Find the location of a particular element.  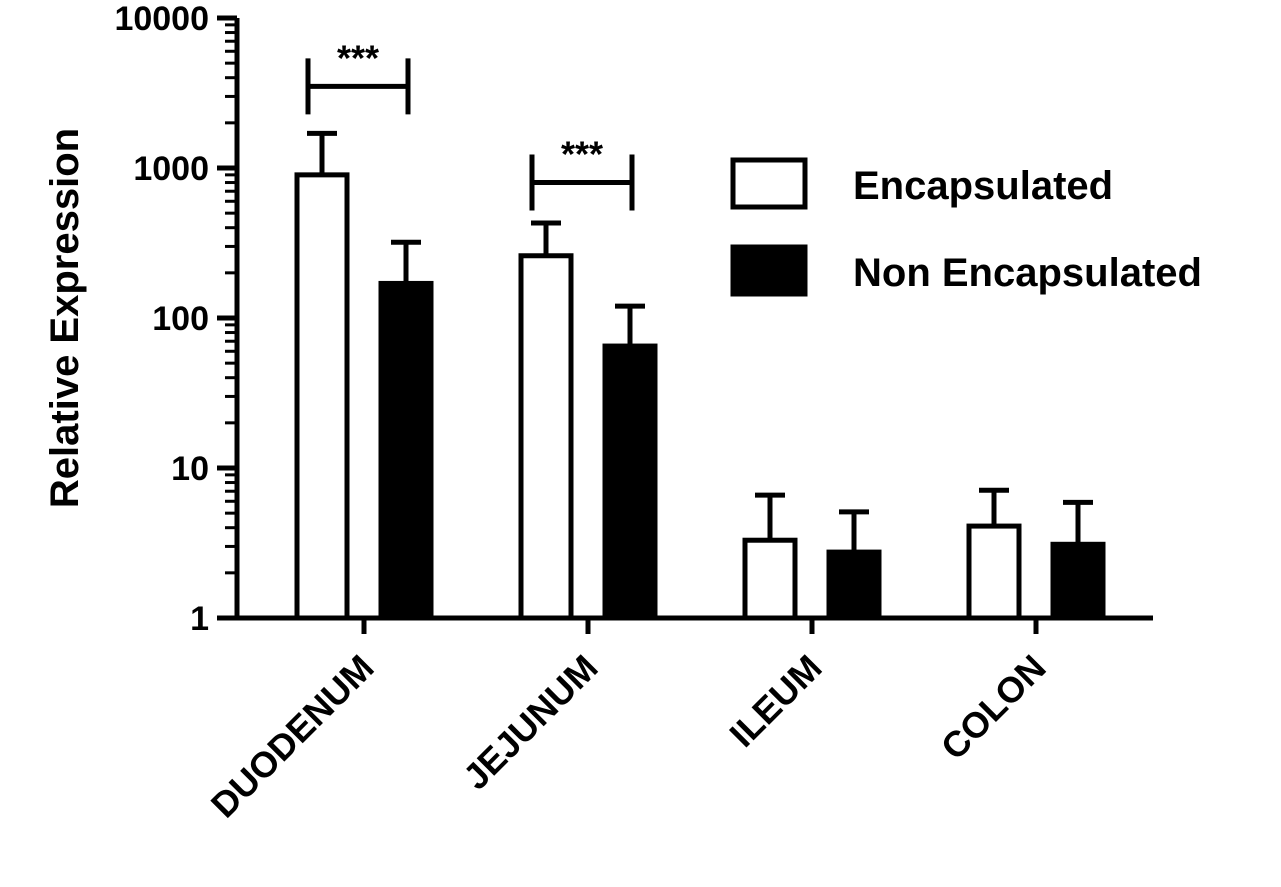

y-tick-label: 10000 is located at coordinates (161, 19).